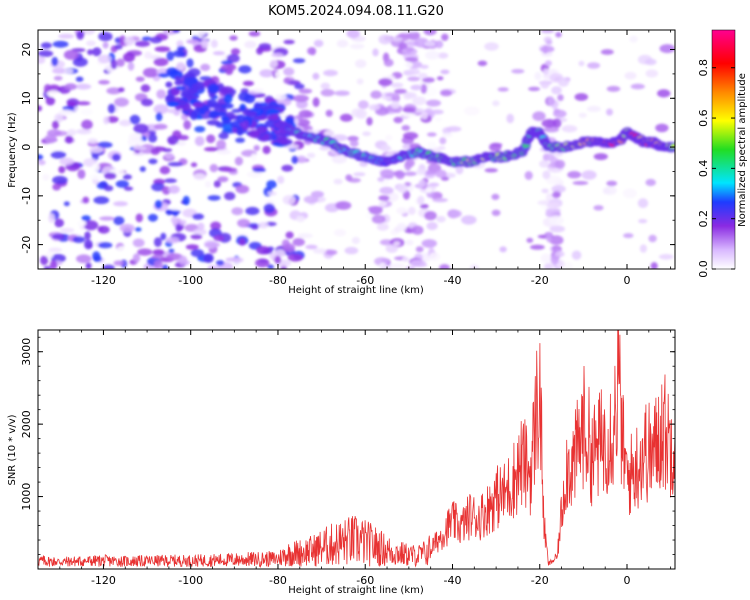 The image size is (750, 600). Describe the element at coordinates (703, 219) in the screenshot. I see `colorbar-tick-label: 0.2` at that location.